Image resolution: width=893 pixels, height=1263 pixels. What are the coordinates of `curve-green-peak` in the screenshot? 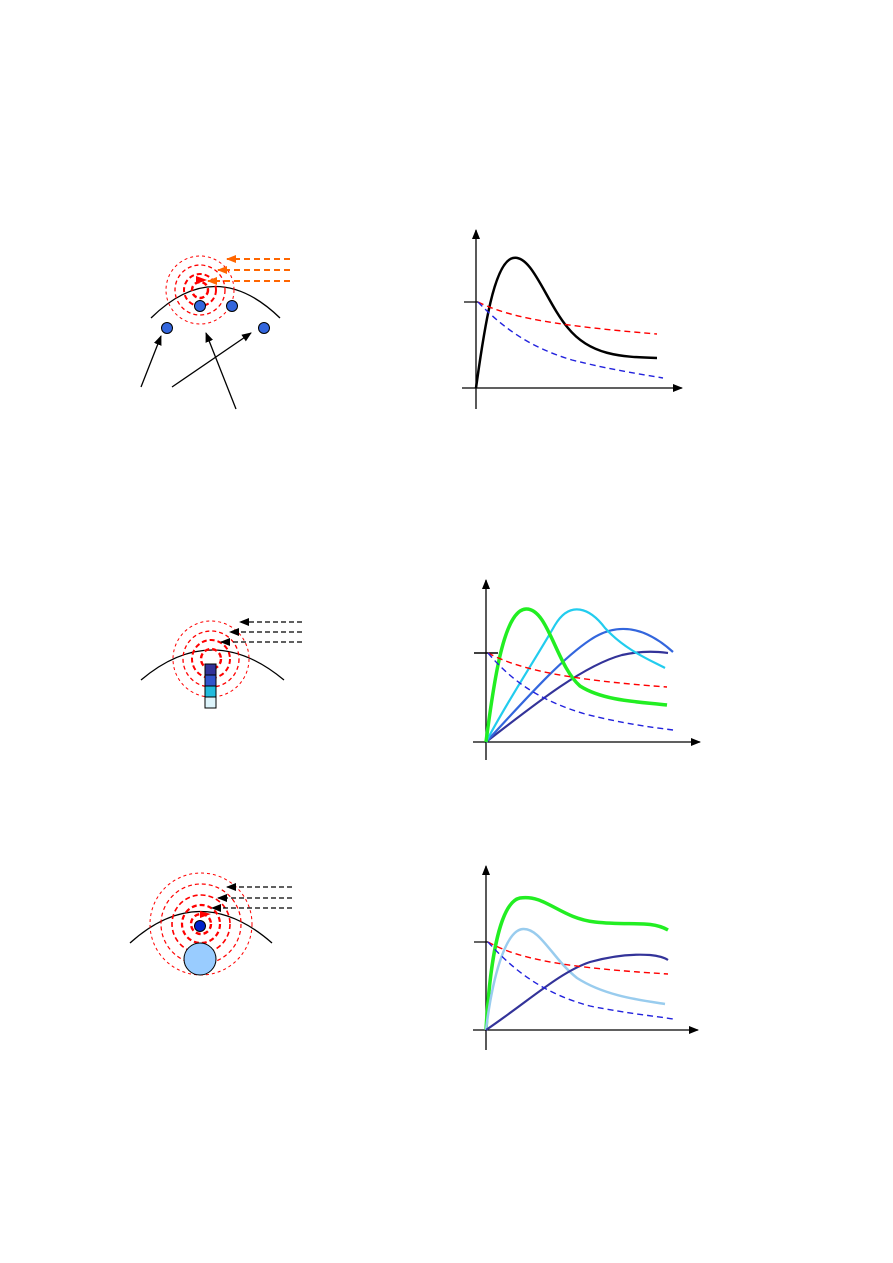 It's located at (576, 675).